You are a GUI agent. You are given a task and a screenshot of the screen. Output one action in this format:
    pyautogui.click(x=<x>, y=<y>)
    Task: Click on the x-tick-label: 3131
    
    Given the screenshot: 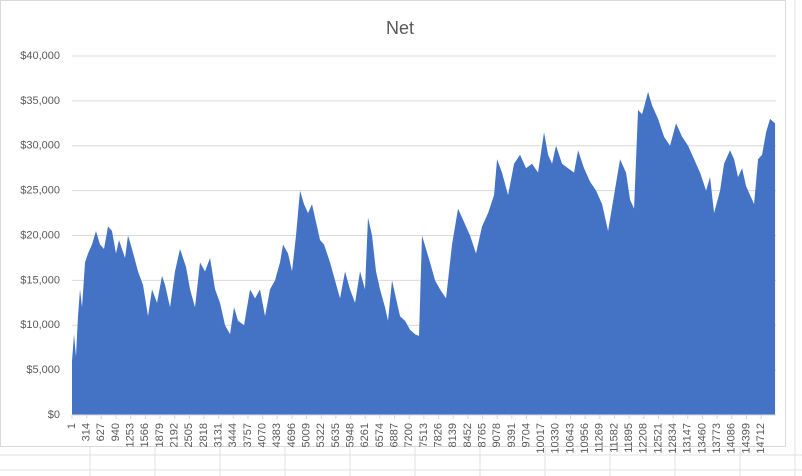 What is the action you would take?
    pyautogui.click(x=219, y=435)
    